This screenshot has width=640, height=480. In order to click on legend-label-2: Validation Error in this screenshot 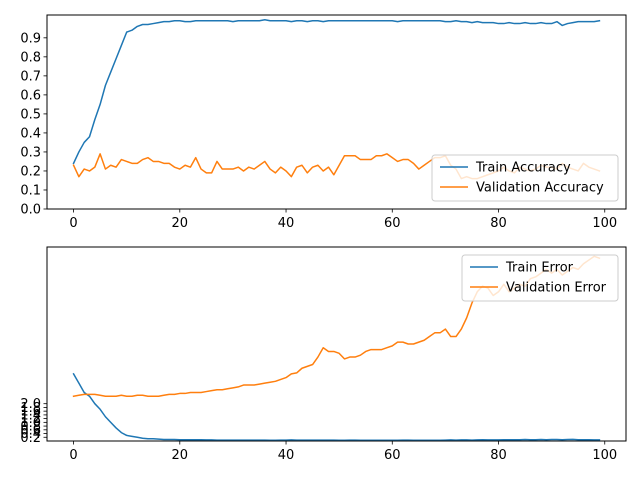, I will do `click(556, 288)`.